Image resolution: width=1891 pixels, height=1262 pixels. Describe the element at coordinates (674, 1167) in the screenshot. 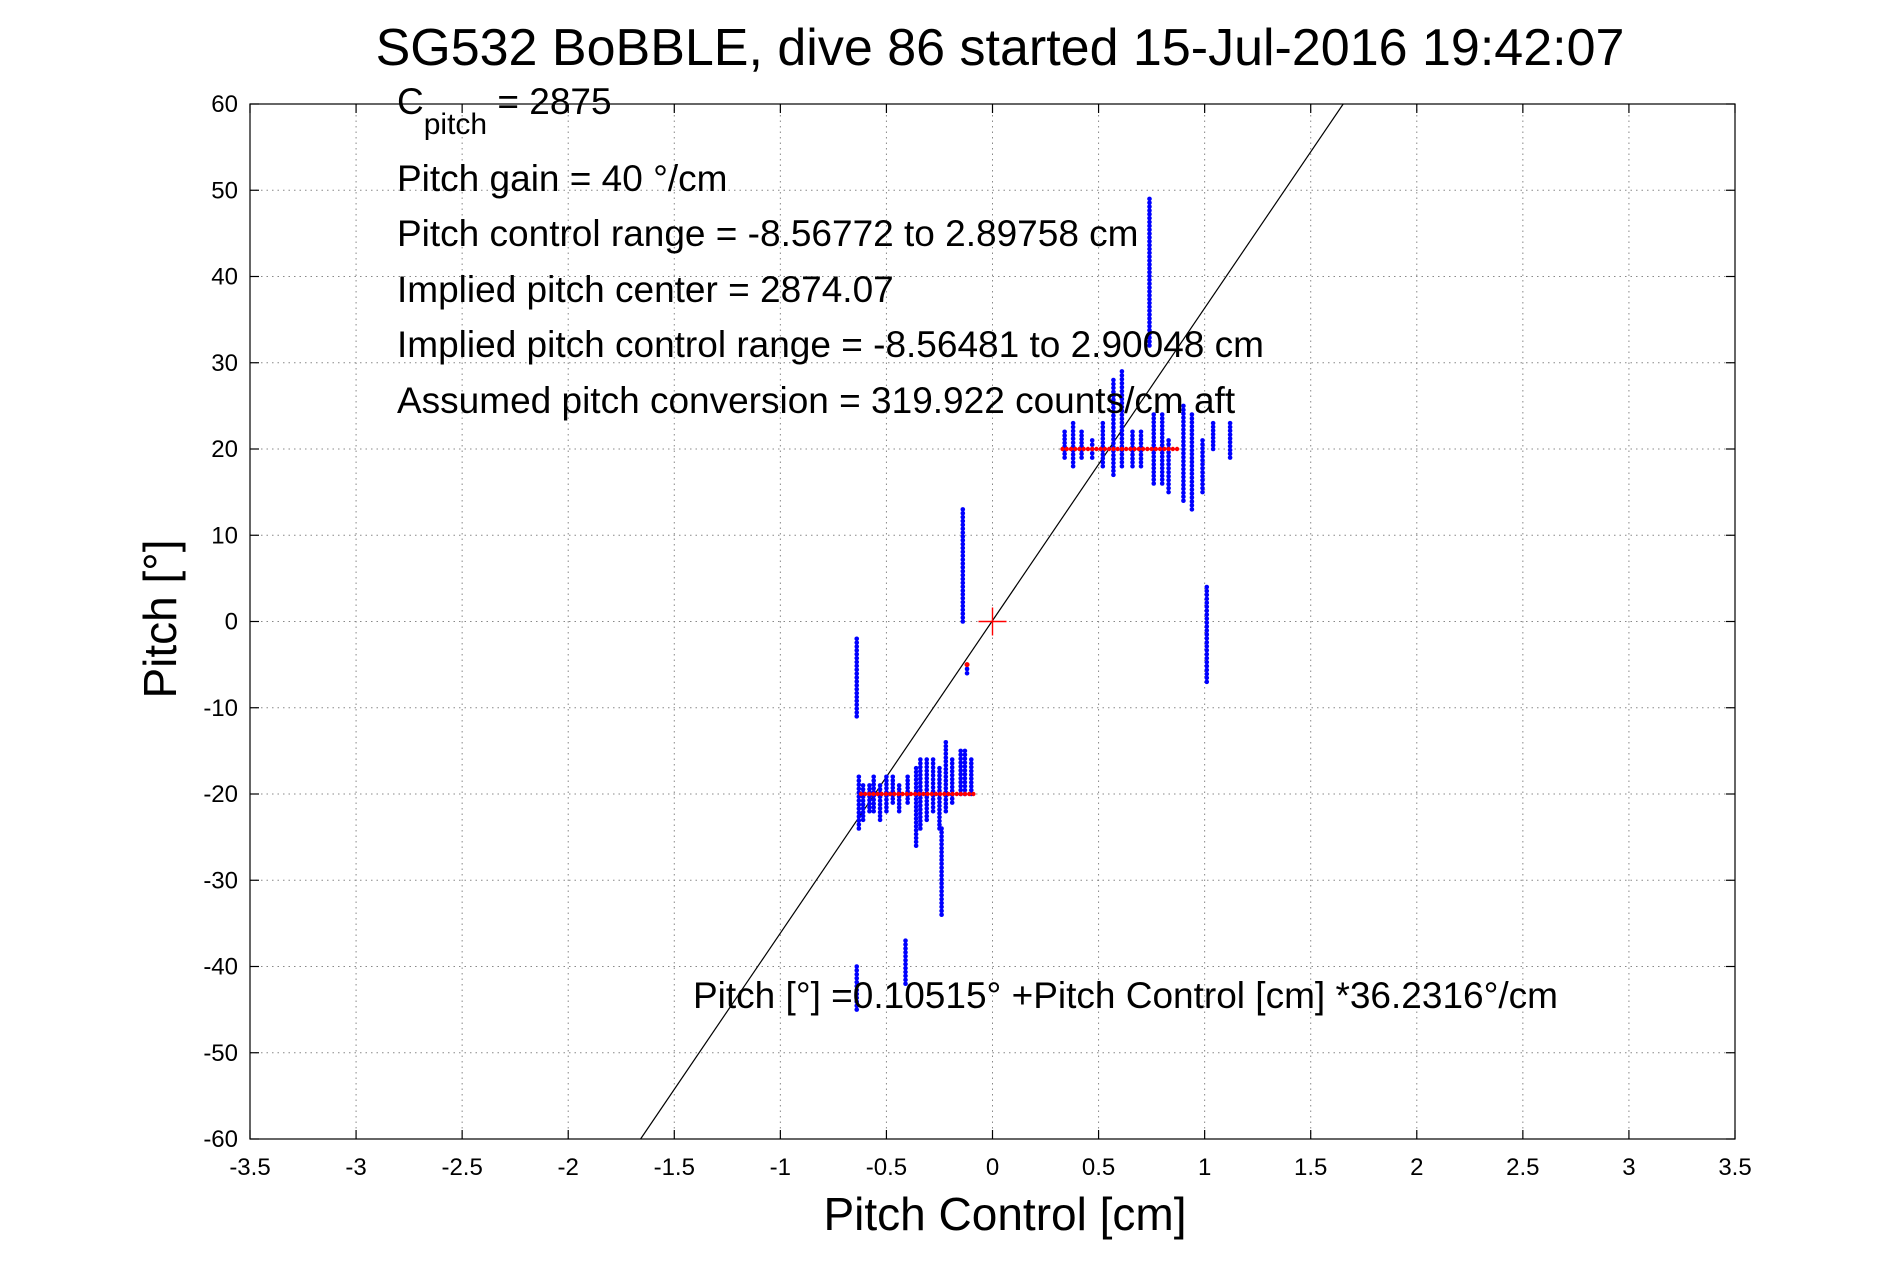

I see `x-tick-label: -1.5` at that location.